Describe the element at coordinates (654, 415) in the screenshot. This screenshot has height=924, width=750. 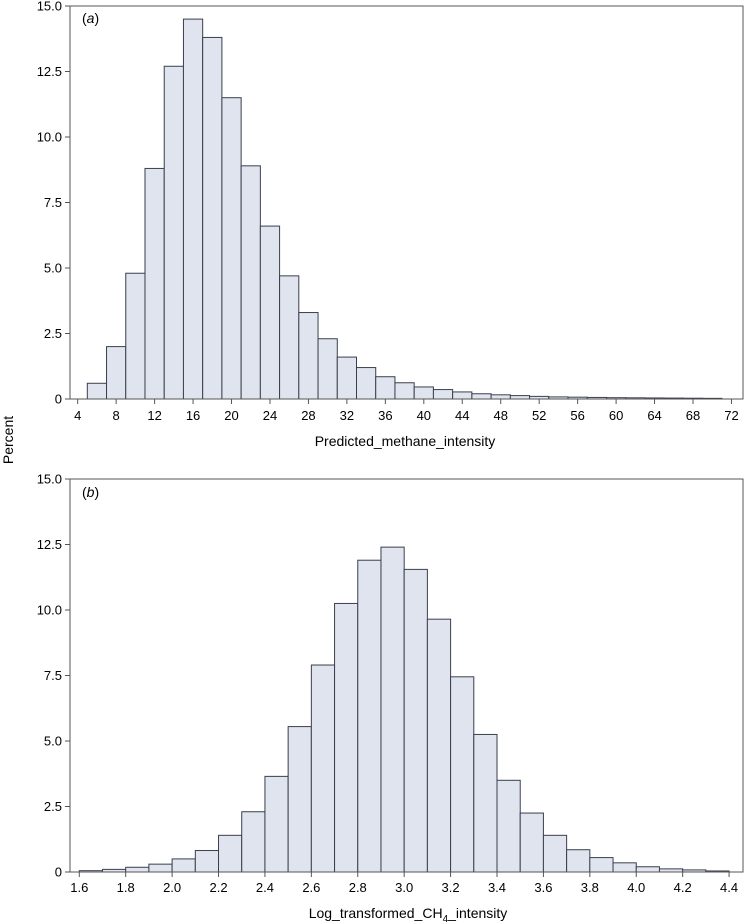
I see `x-tick-label: 64` at that location.